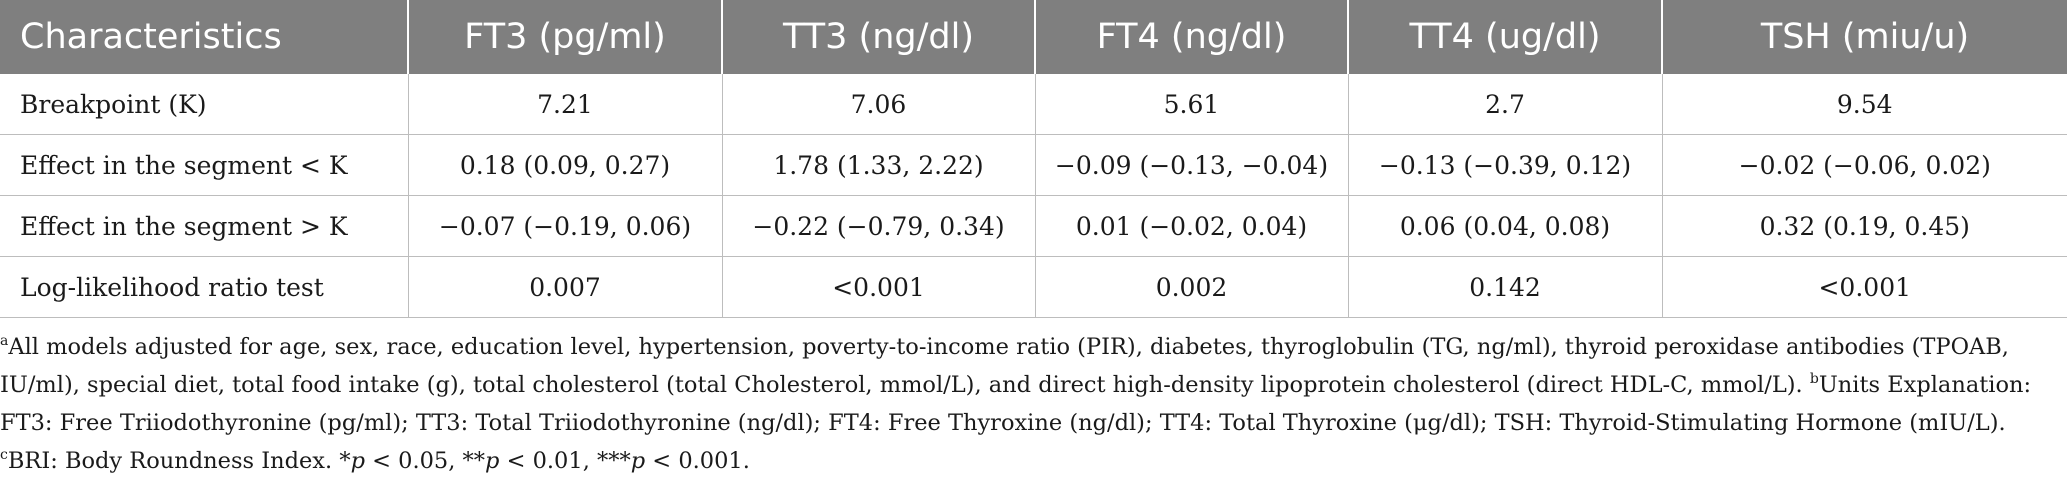  What do you see at coordinates (204, 165) in the screenshot?
I see `row-label: Effect in the segment < K` at bounding box center [204, 165].